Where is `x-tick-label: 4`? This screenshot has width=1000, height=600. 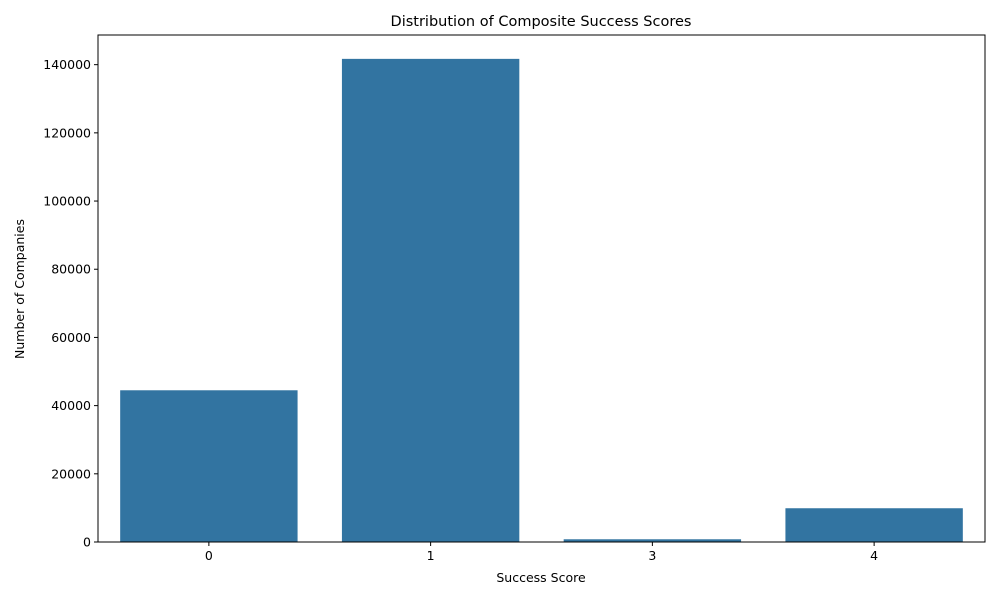 x-tick-label: 4 is located at coordinates (874, 555).